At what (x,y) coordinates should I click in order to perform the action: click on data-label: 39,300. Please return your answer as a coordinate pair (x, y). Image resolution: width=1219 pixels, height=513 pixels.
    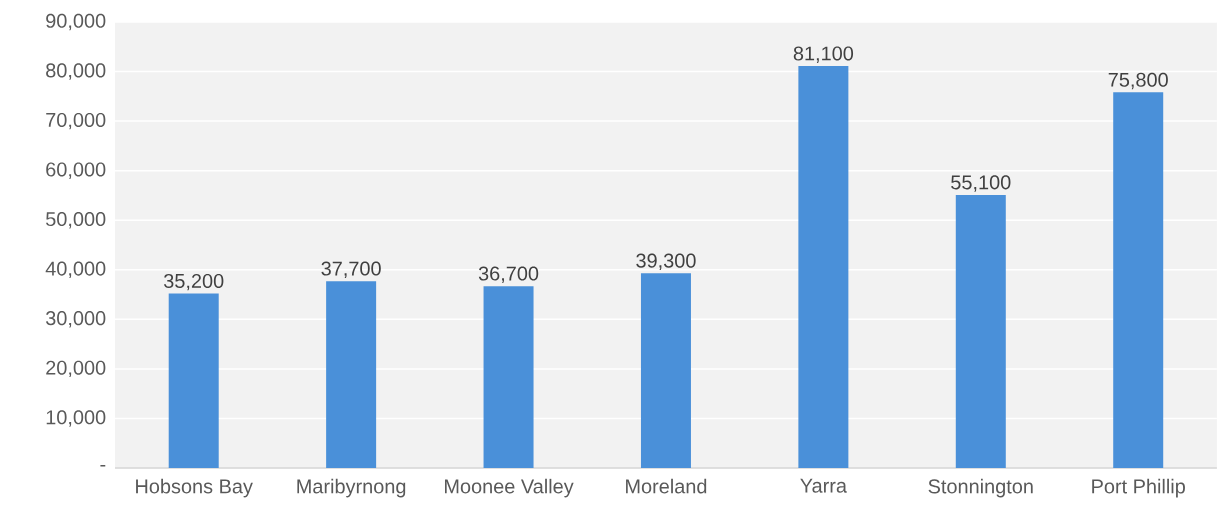
    Looking at the image, I should click on (666, 262).